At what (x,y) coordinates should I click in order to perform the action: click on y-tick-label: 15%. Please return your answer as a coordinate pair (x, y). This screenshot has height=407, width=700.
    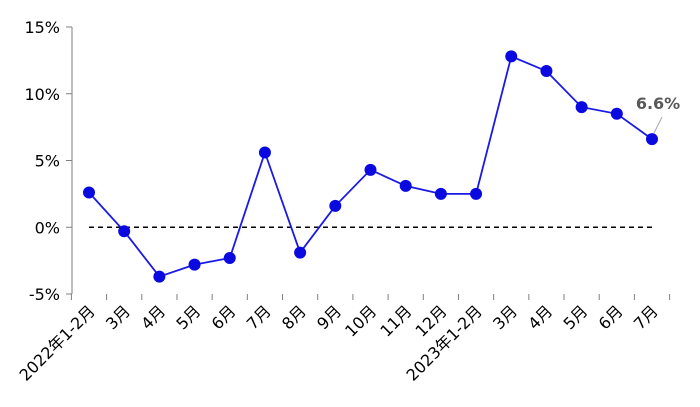
    Looking at the image, I should click on (42, 27).